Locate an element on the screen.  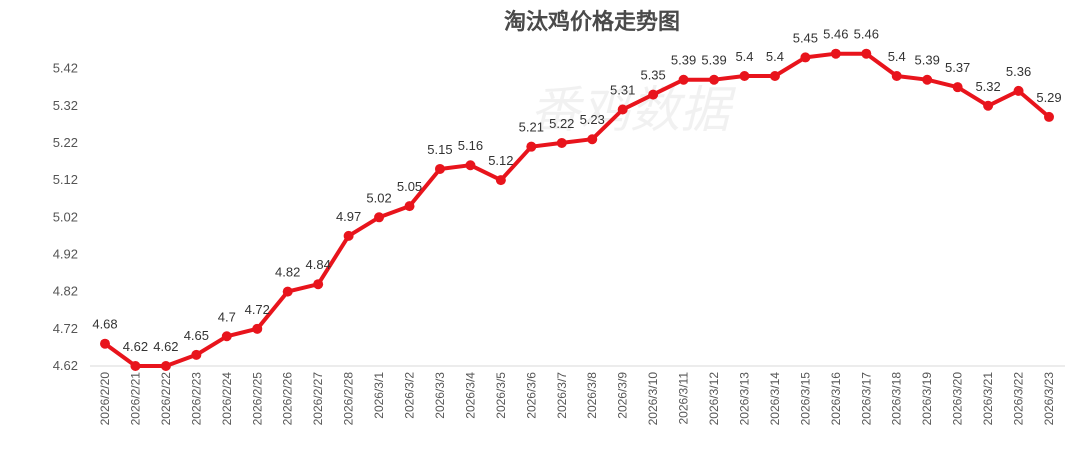
data-label: 5.32 is located at coordinates (987, 86).